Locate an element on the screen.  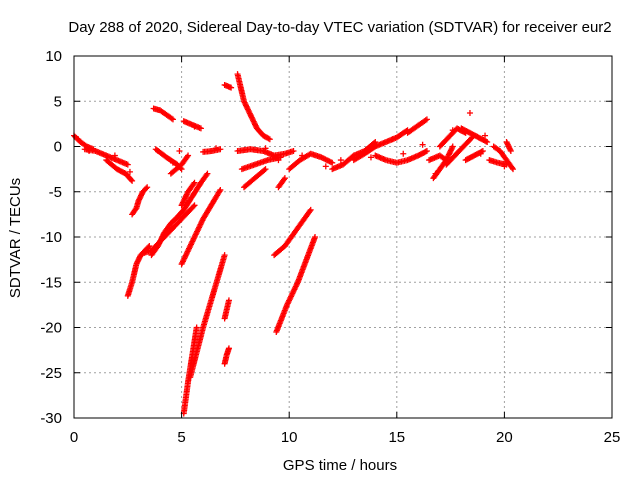
y-tick-label: -30 is located at coordinates (51, 418).